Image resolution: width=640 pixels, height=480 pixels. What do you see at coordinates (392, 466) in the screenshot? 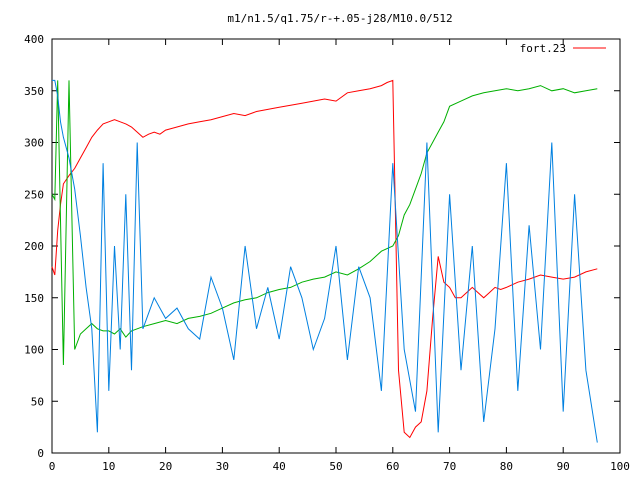
I see `x-tick-label: 60` at bounding box center [392, 466].